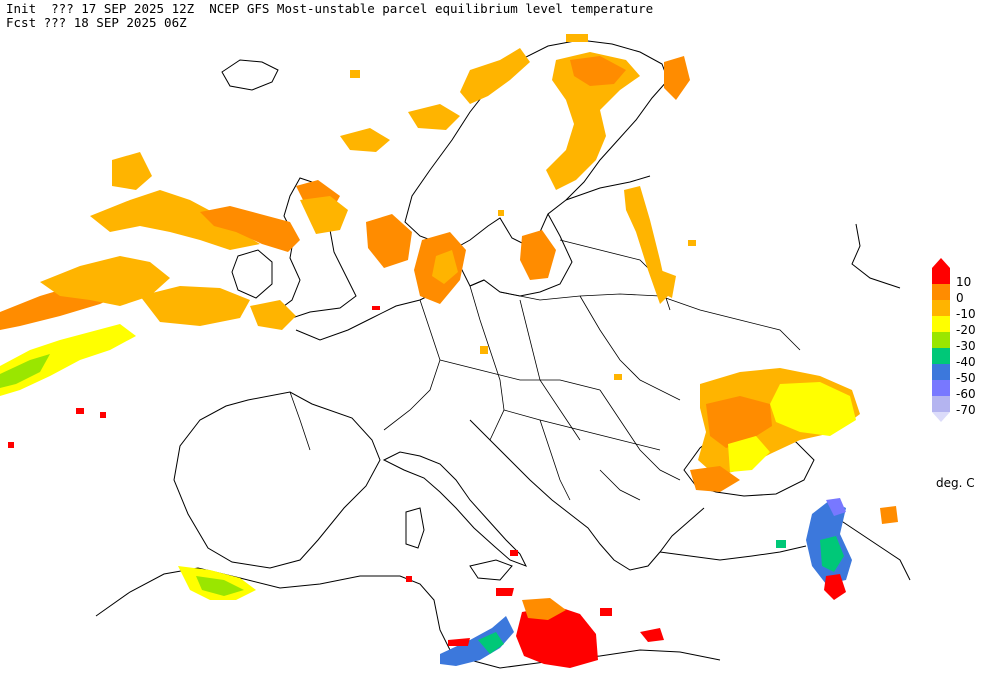  Describe the element at coordinates (966, 378) in the screenshot. I see `colorbar-tick-label: -50` at that location.